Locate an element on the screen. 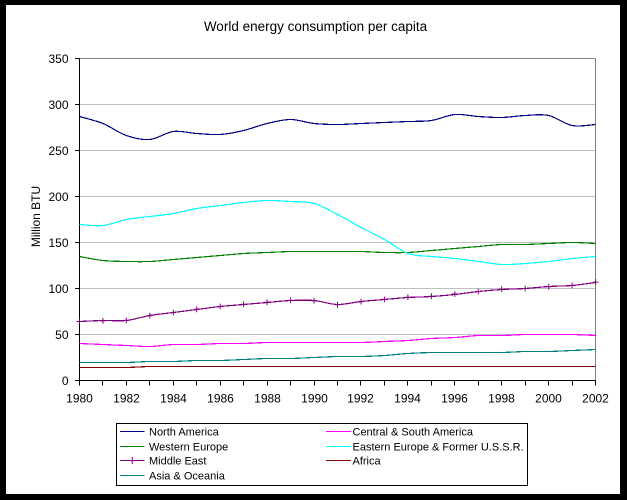 Image resolution: width=627 pixels, height=500 pixels. svg-text: 1988 is located at coordinates (267, 399).